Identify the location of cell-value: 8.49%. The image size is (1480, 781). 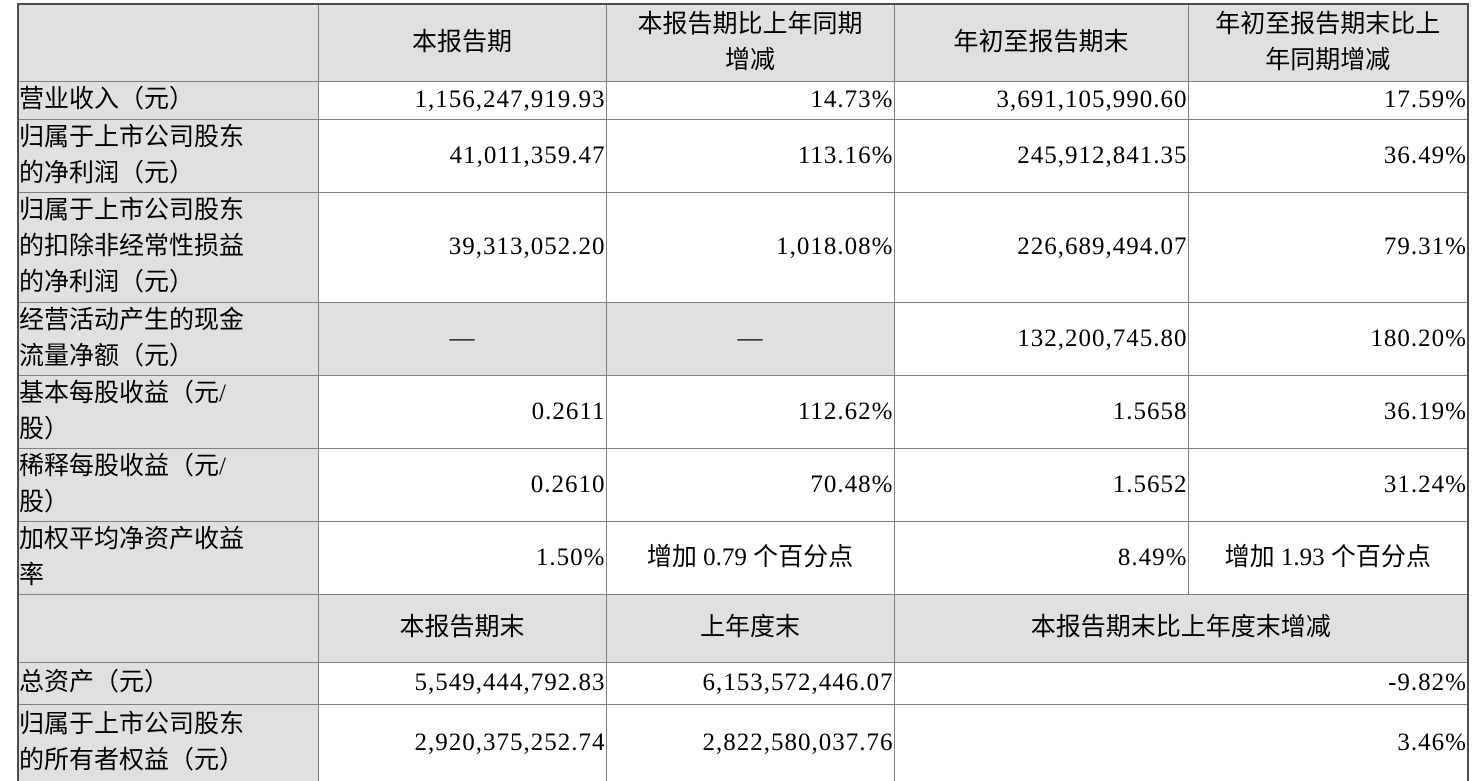
(1041, 557).